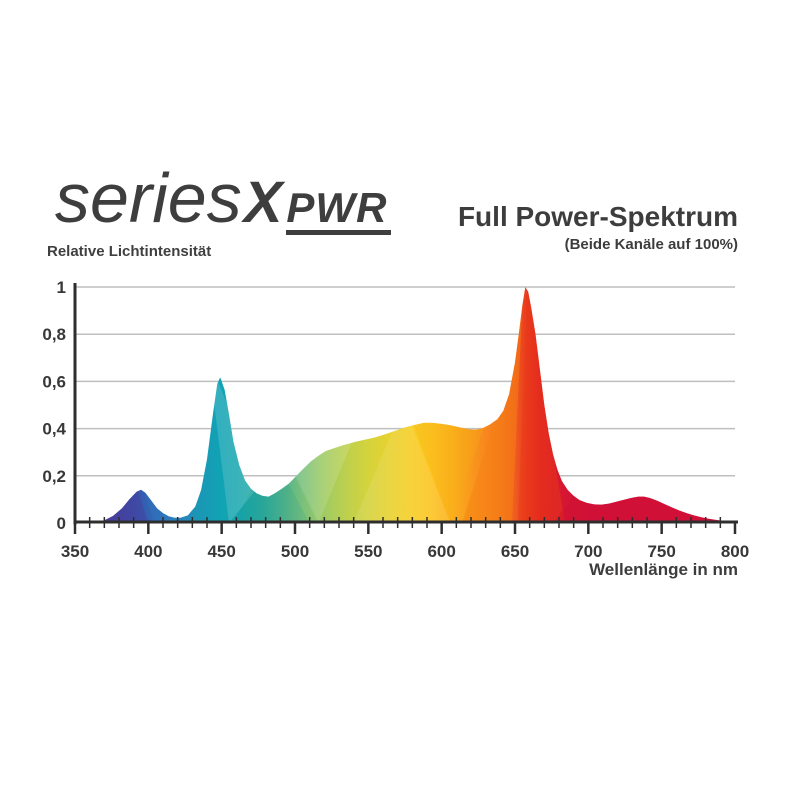 The height and width of the screenshot is (800, 800). What do you see at coordinates (54, 334) in the screenshot?
I see `y-tick-label: 0,8` at bounding box center [54, 334].